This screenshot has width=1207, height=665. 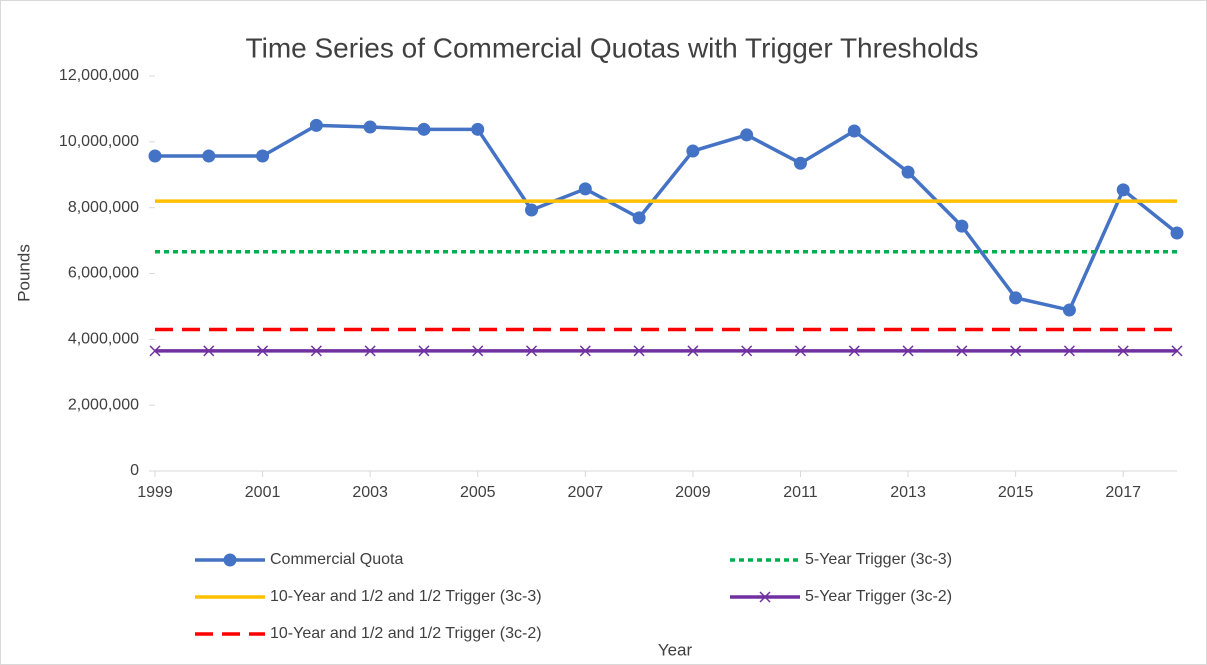 What do you see at coordinates (263, 492) in the screenshot?
I see `x-tick-label: 2001` at bounding box center [263, 492].